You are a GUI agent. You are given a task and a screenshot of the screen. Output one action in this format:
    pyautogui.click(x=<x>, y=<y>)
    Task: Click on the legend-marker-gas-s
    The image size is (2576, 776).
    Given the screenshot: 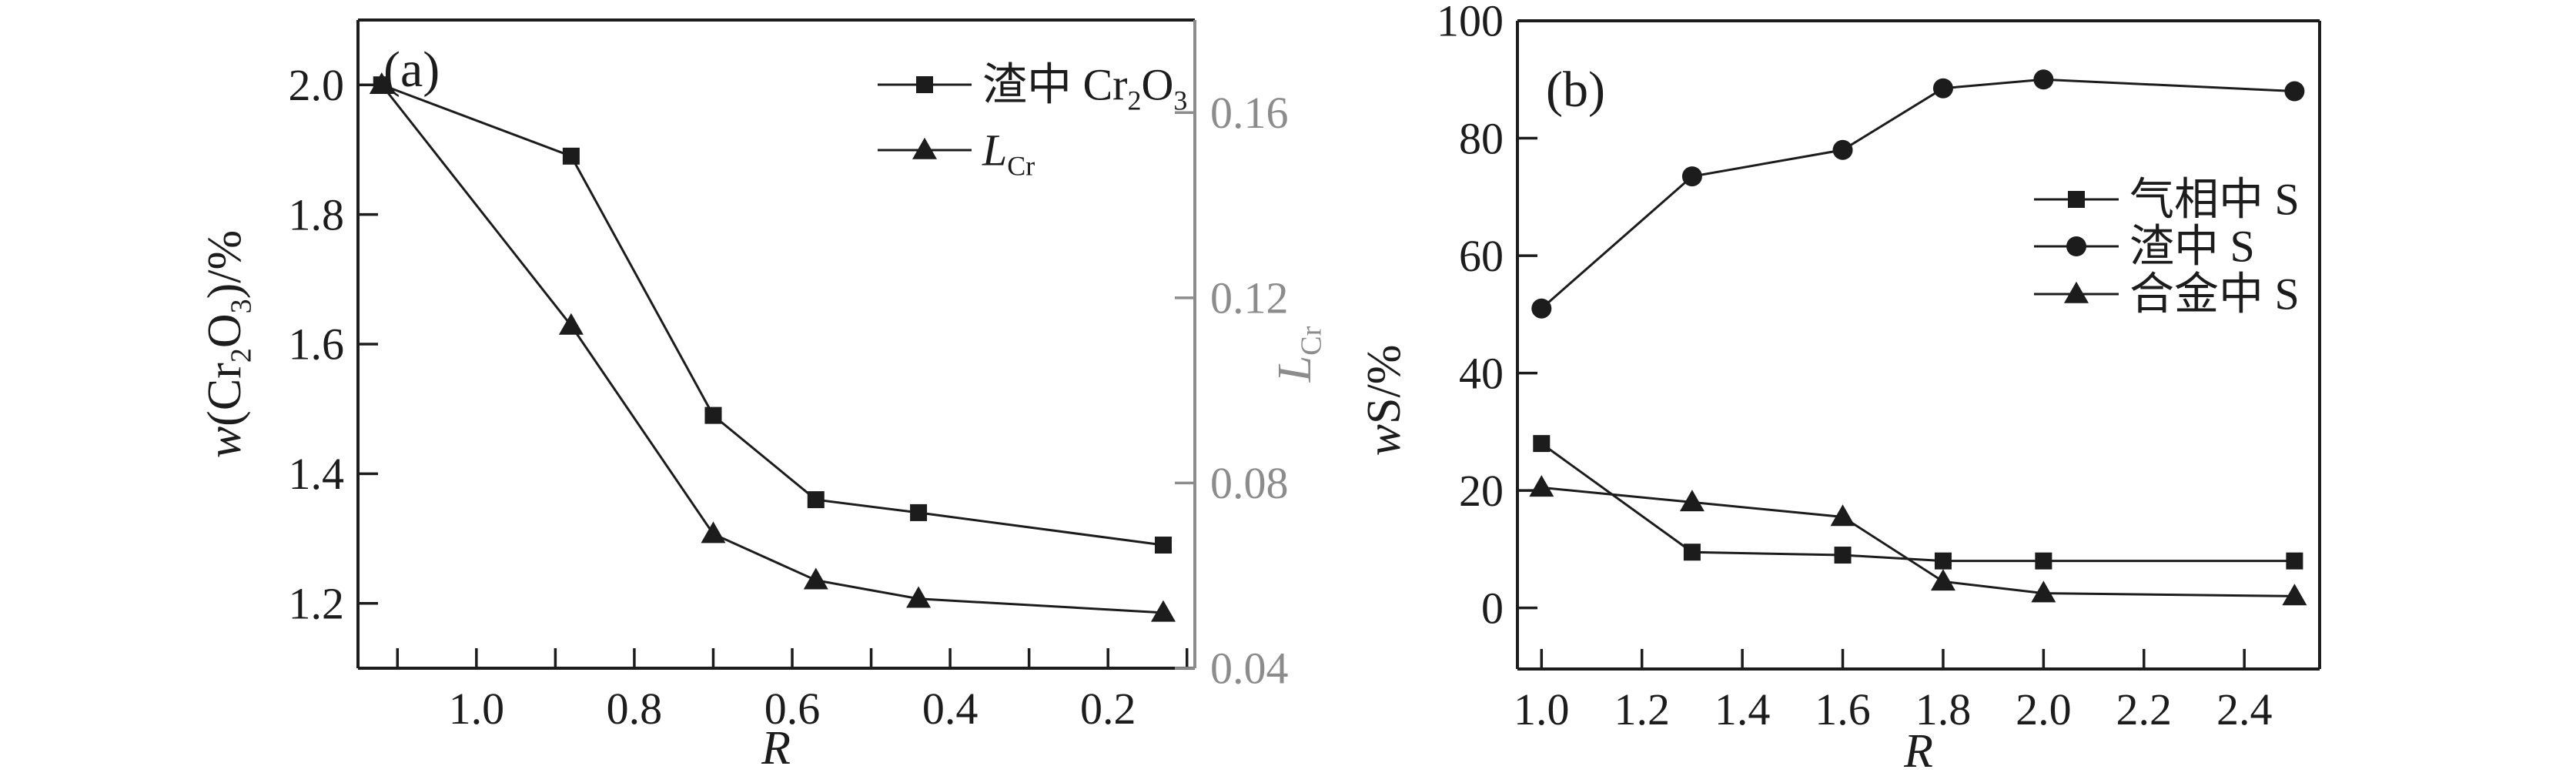 What is the action you would take?
    pyautogui.click(x=2077, y=199)
    